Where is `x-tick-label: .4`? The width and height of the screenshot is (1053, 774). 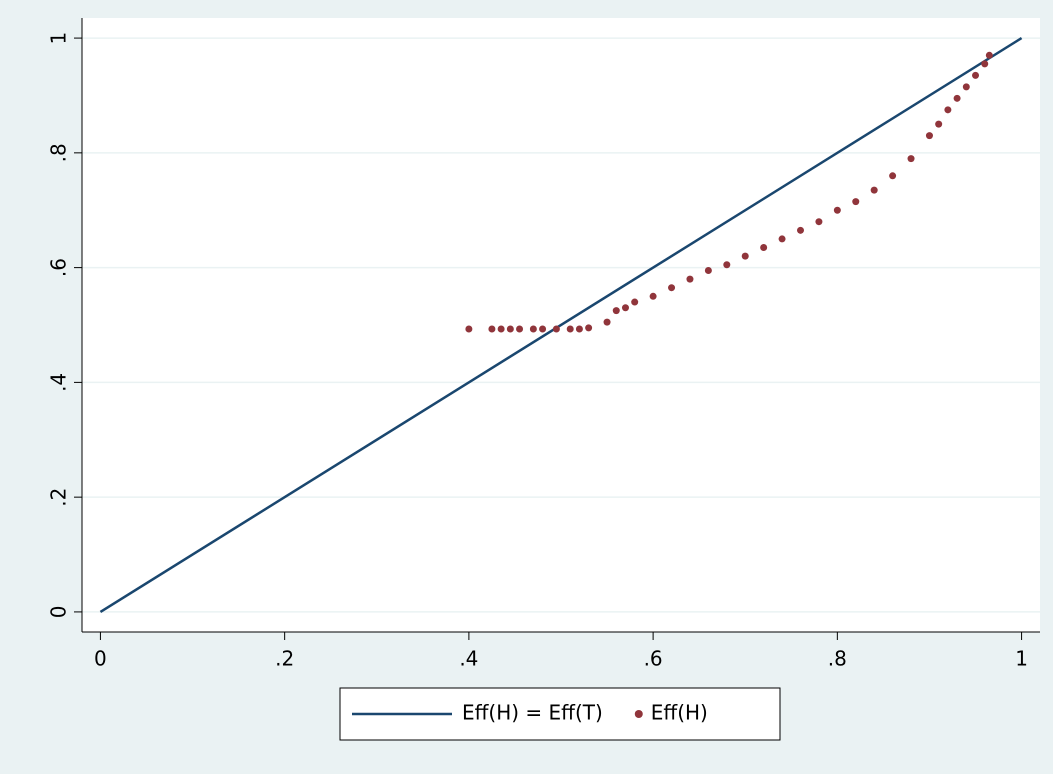
x-tick-label: .4 is located at coordinates (468, 659).